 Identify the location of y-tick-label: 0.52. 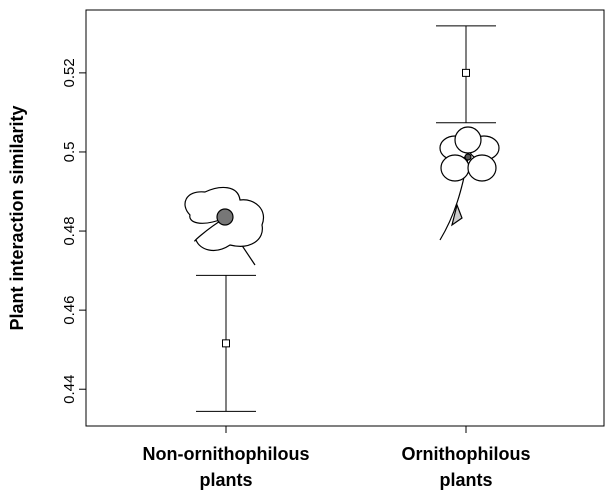
(69, 72).